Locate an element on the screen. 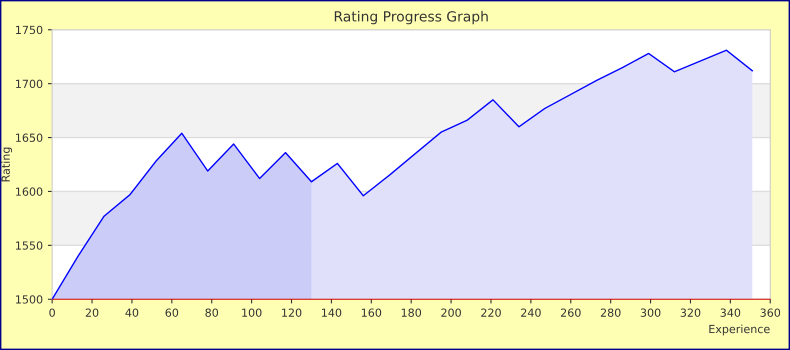 The height and width of the screenshot is (350, 790). y-tick-label: 1650 is located at coordinates (29, 138).